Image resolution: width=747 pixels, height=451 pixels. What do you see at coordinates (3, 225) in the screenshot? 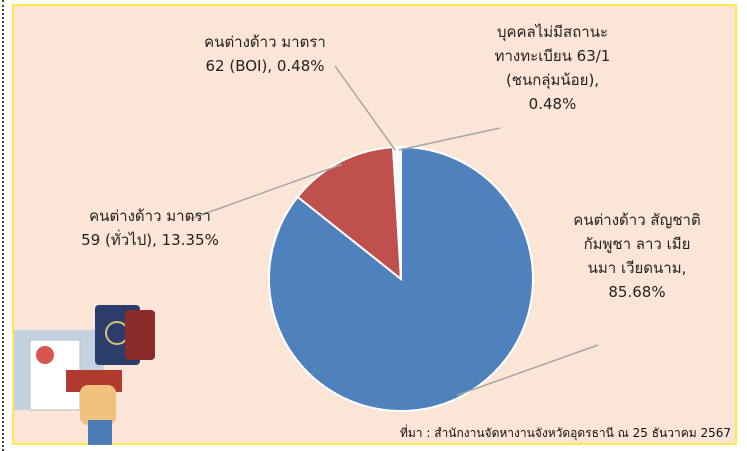
I see `dotted-edge` at bounding box center [3, 225].